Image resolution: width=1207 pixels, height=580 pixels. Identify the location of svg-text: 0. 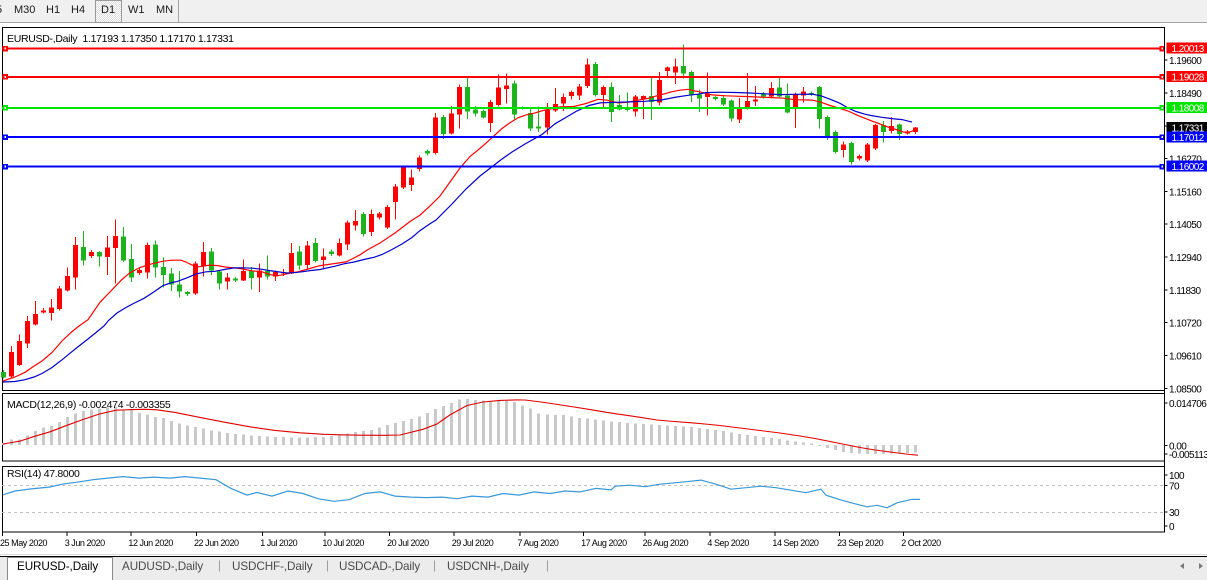
(1172, 527).